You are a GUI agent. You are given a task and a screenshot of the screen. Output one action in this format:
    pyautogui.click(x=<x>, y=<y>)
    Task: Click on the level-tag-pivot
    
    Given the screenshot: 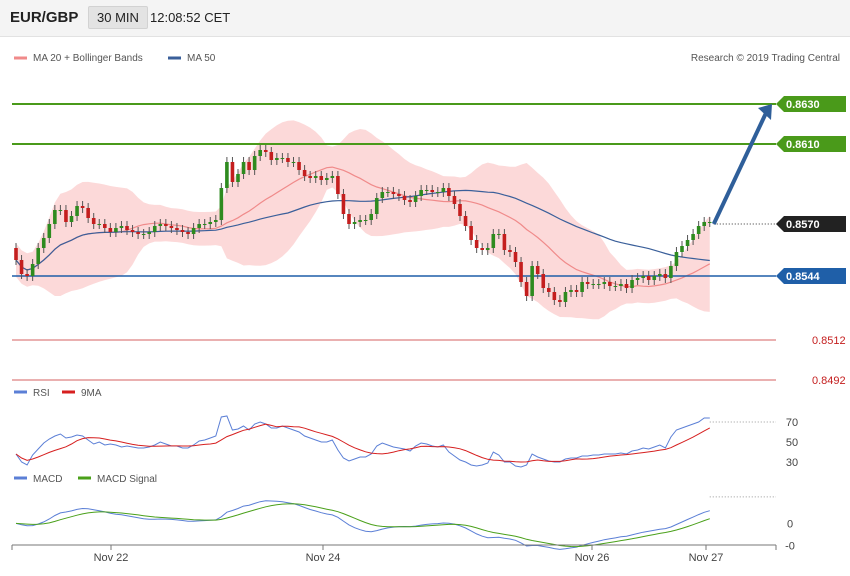 What is the action you would take?
    pyautogui.click(x=811, y=276)
    